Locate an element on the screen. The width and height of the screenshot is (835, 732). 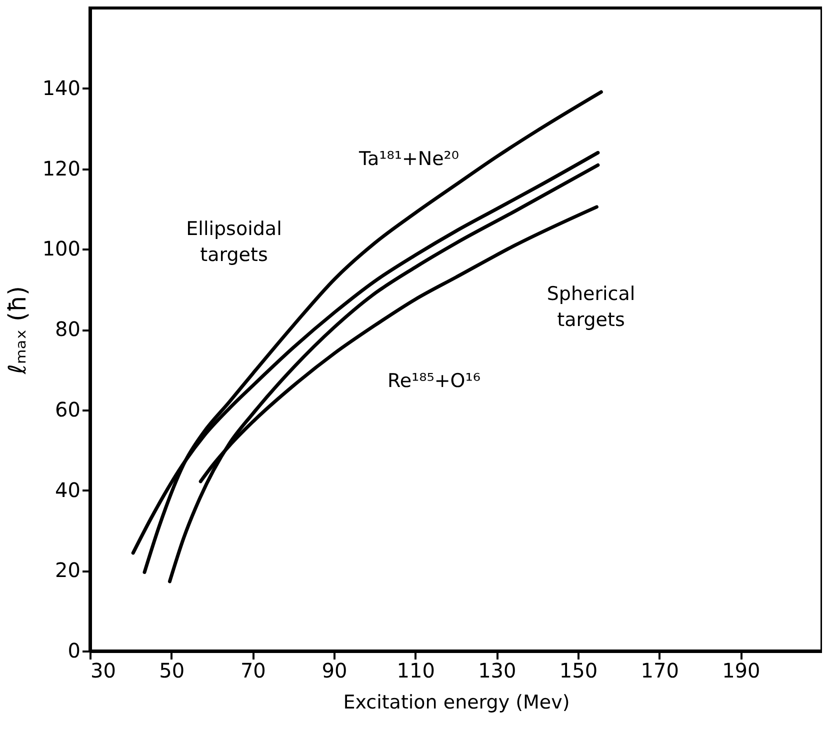
annotation: Re¹⁸⁵+O¹⁶ is located at coordinates (434, 381).